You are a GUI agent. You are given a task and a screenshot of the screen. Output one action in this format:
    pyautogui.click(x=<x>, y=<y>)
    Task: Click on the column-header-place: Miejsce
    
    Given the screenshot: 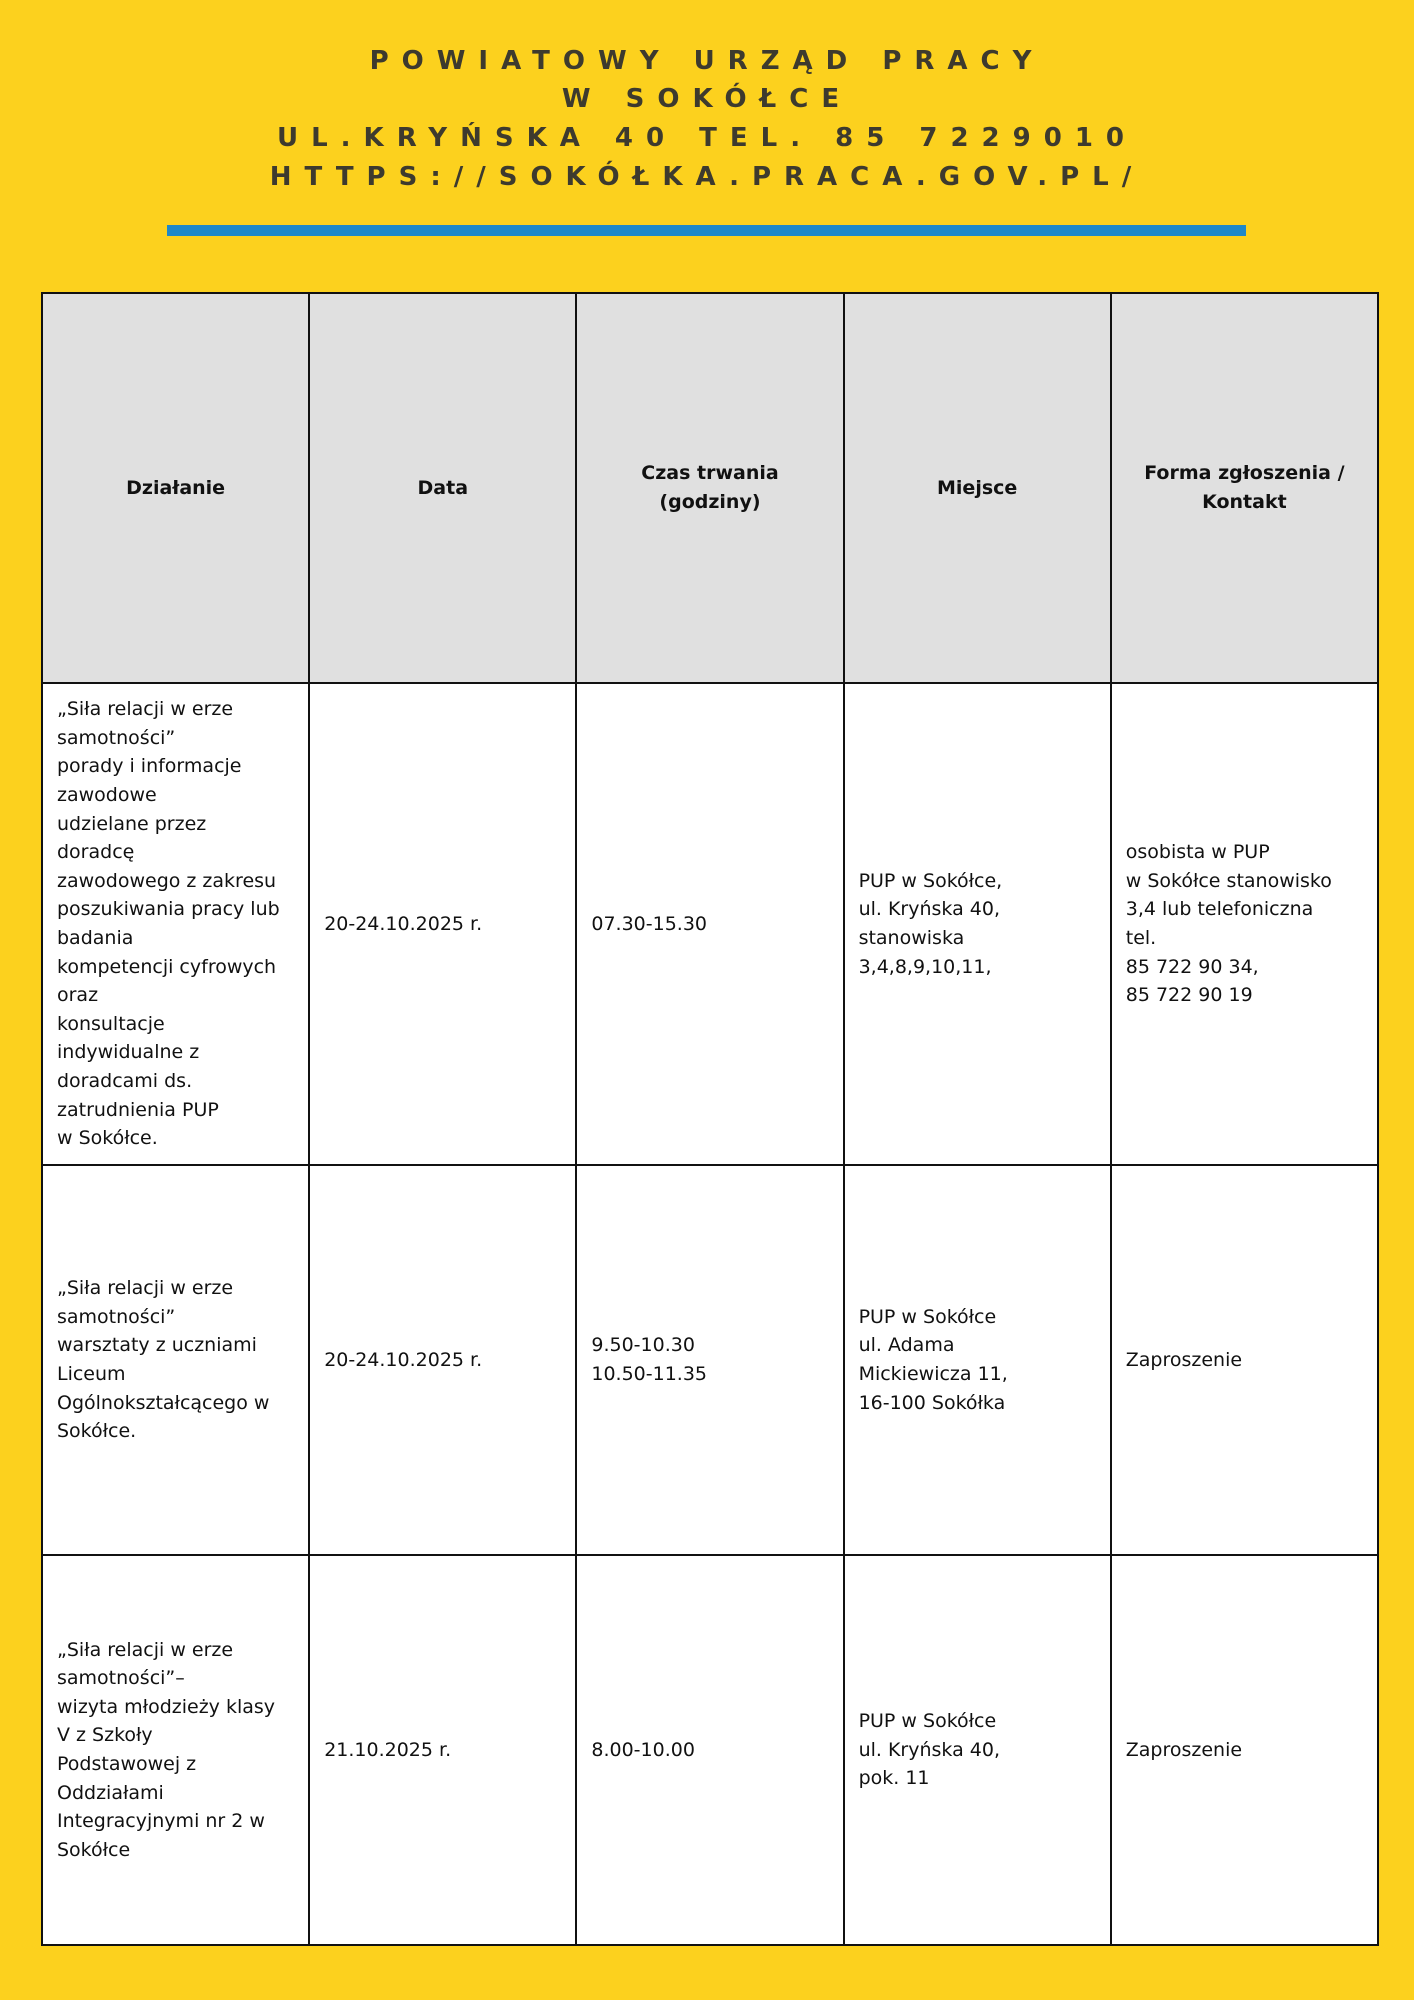 What is the action you would take?
    pyautogui.click(x=977, y=488)
    